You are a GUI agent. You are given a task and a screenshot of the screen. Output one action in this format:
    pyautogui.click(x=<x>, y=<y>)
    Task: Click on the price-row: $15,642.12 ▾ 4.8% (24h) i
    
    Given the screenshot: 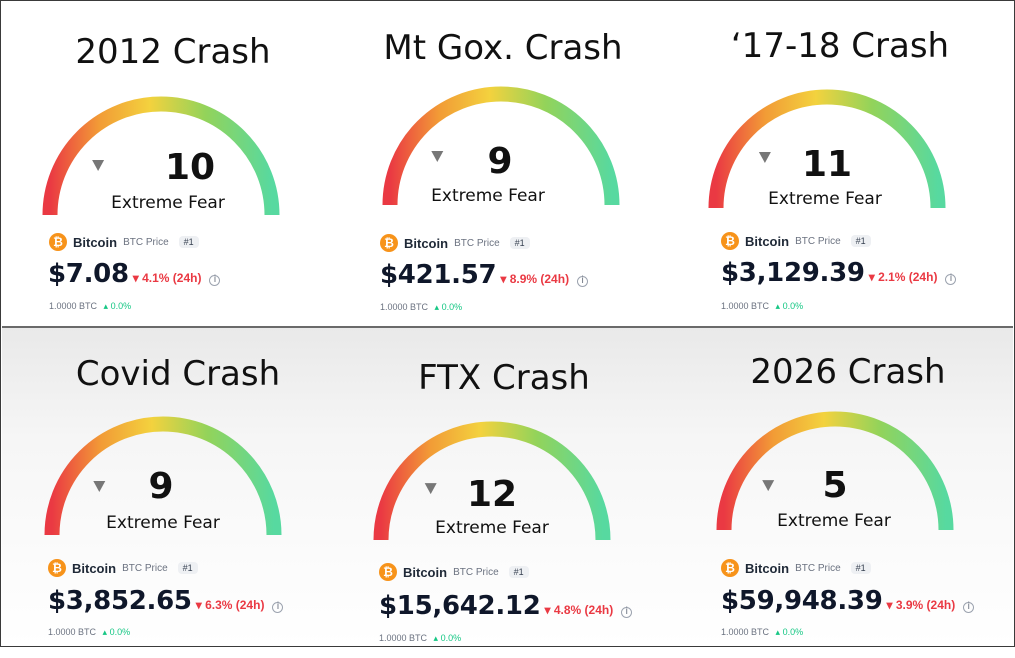 What is the action you would take?
    pyautogui.click(x=506, y=606)
    